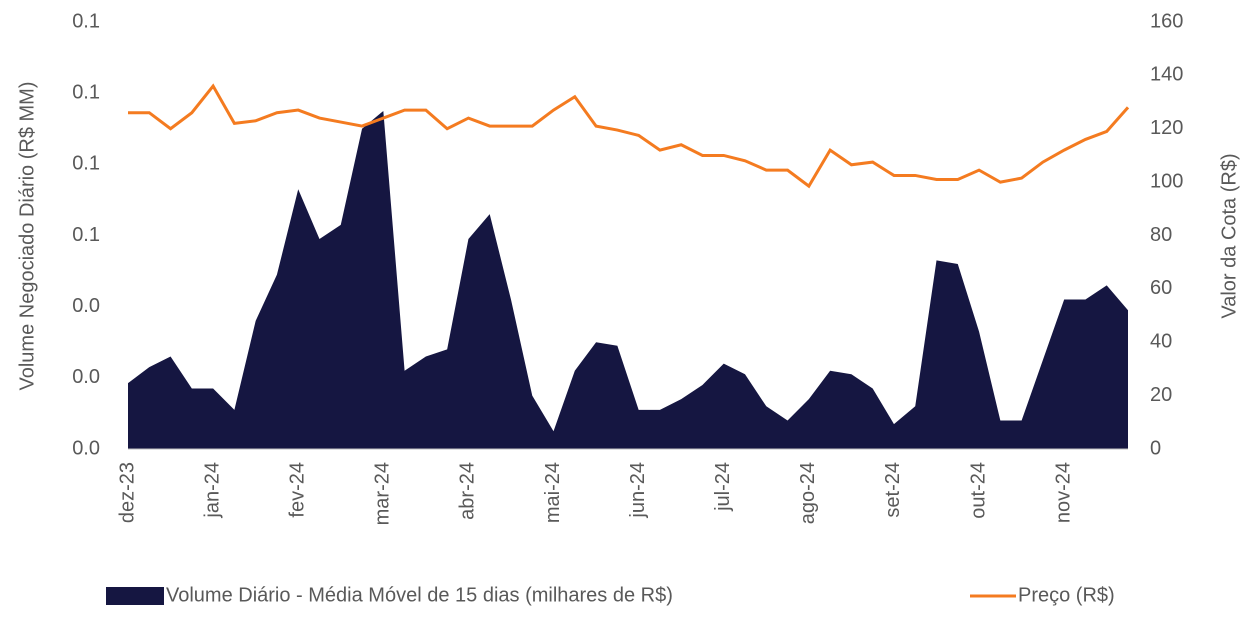 Image resolution: width=1244 pixels, height=617 pixels. Describe the element at coordinates (27, 235) in the screenshot. I see `y-axis-title: Volume Negociado Diário (R$ MM)` at that location.